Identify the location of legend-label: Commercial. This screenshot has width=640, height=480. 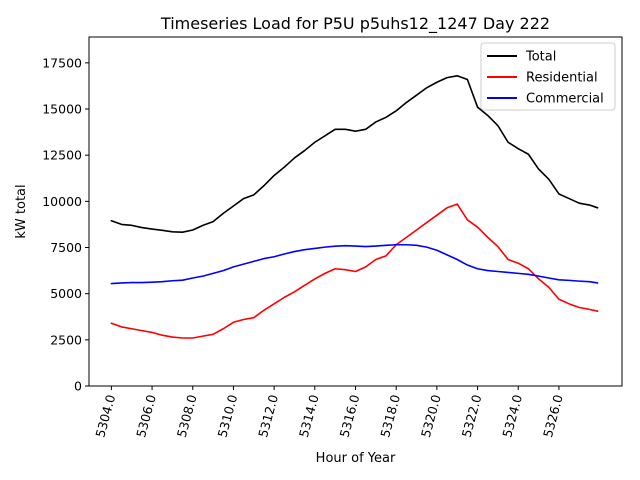
(565, 99).